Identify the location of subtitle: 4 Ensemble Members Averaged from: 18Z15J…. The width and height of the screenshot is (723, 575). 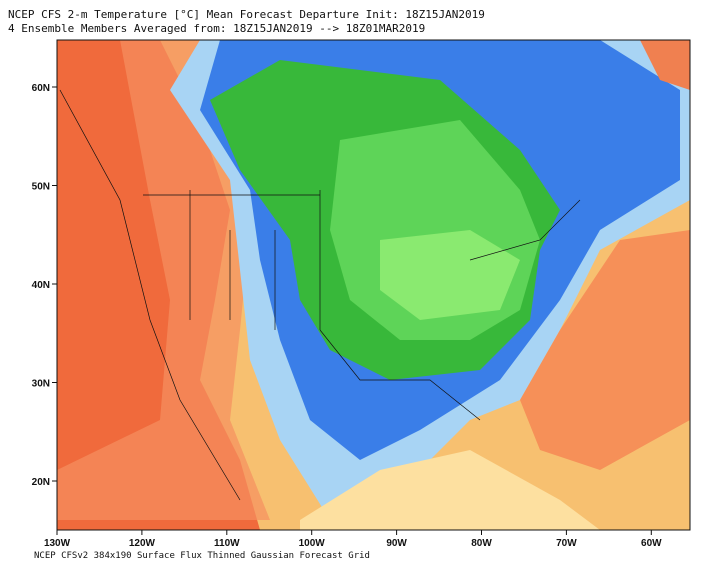
(216, 28).